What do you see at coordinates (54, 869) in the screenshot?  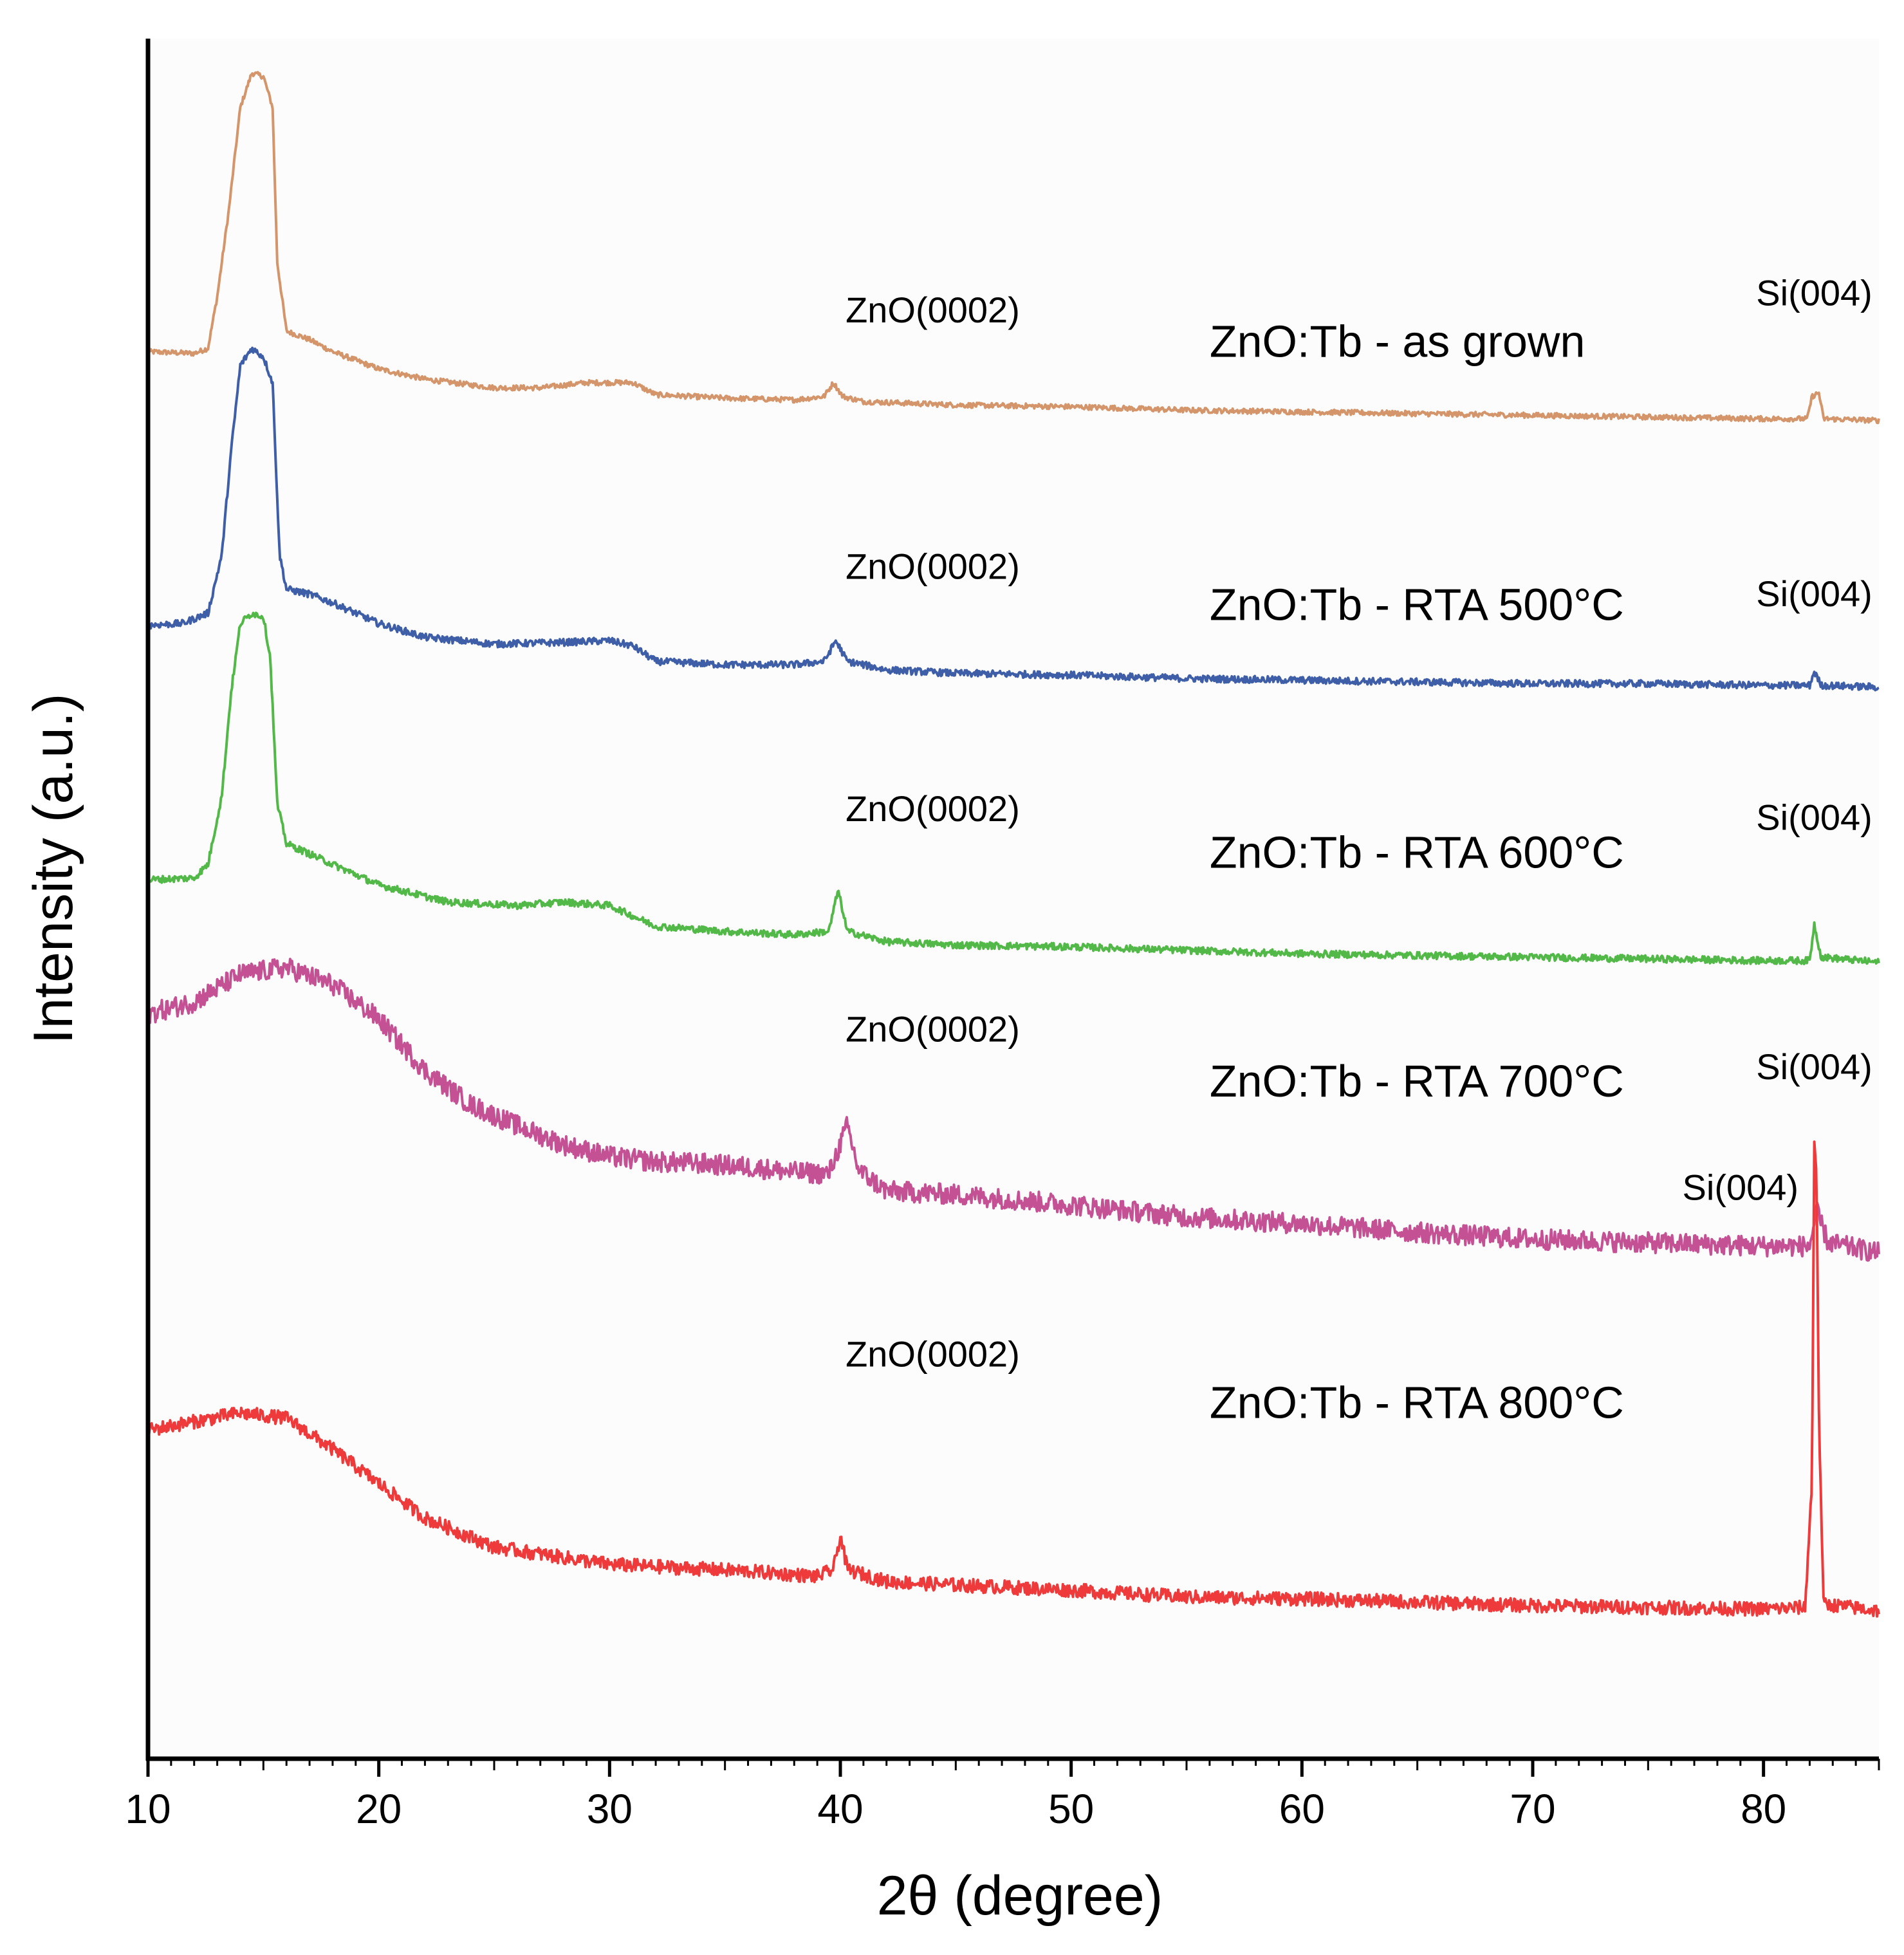 I see `y-axis-label: Intensity (a.u.)` at bounding box center [54, 869].